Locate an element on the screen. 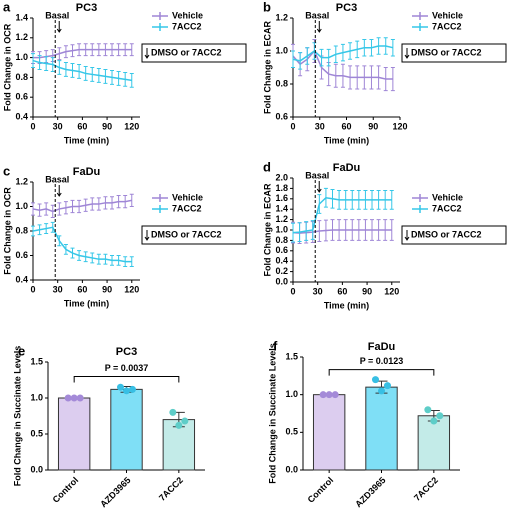  y-tick-label: 1.5 is located at coordinates (291, 356).